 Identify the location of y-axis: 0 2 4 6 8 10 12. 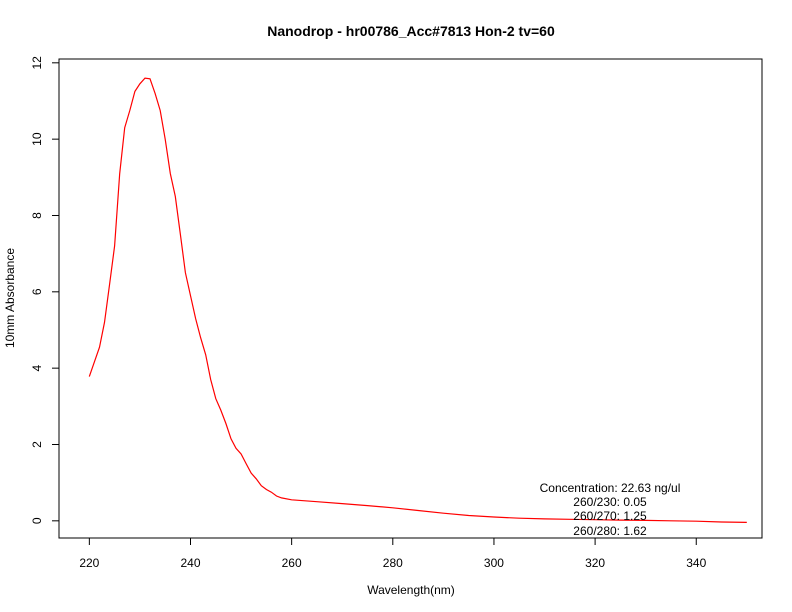
(45, 290).